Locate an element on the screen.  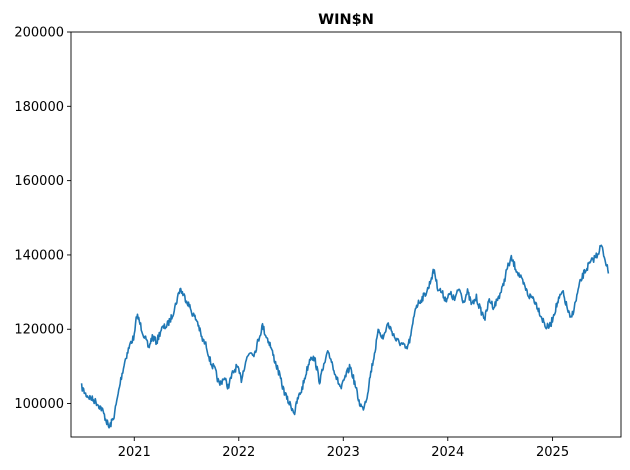
x-tick-label: 2023 is located at coordinates (343, 452).